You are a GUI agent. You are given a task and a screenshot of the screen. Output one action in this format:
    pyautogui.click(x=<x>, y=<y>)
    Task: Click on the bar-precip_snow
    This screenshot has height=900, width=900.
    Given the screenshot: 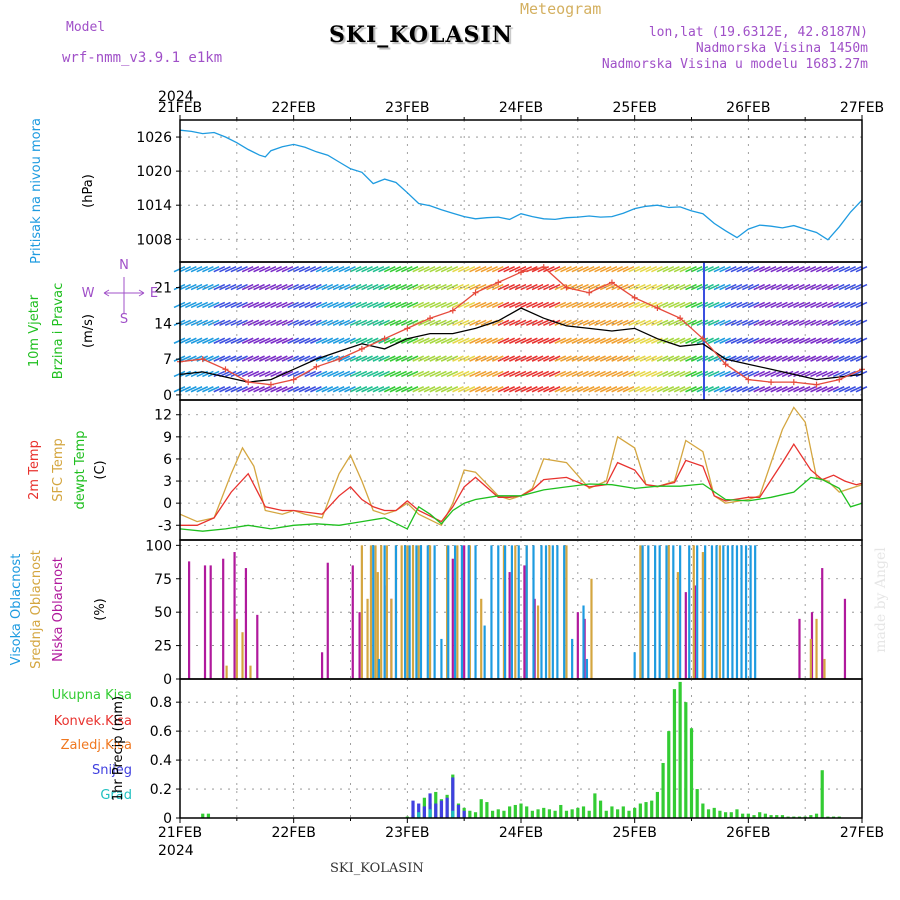 What is the action you would take?
    pyautogui.click(x=413, y=809)
    